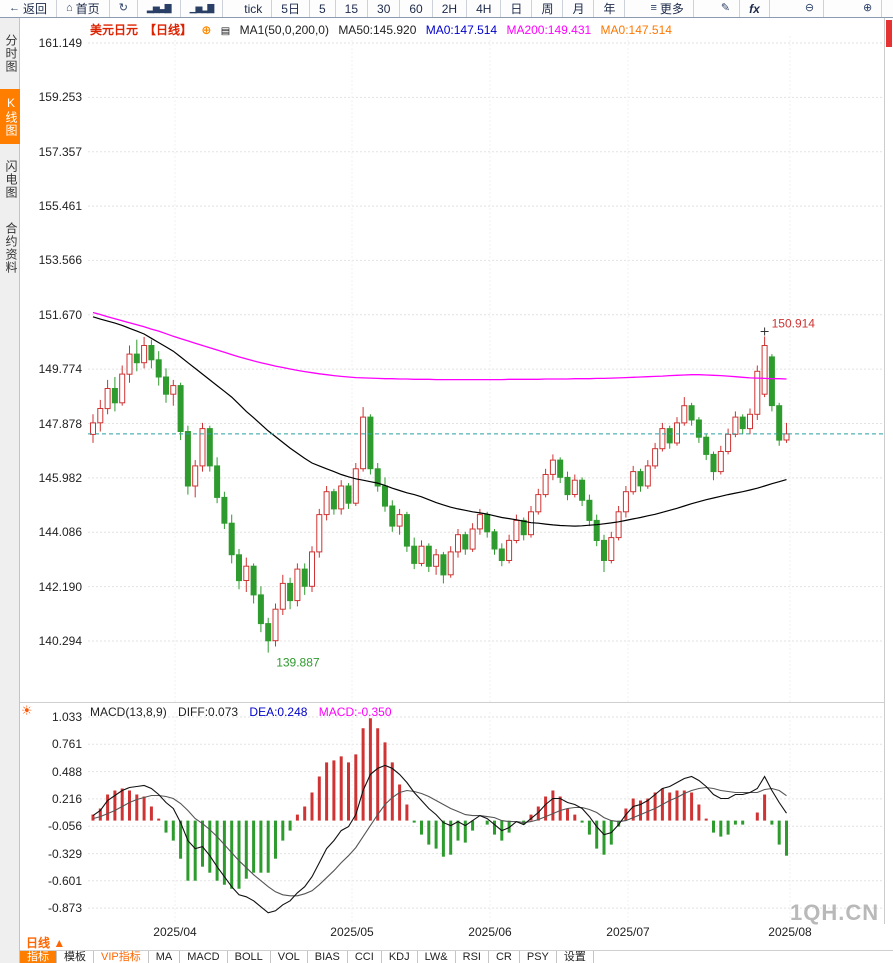 This screenshot has width=893, height=963. I want to click on price-axis-label: 157.357, so click(60, 151).